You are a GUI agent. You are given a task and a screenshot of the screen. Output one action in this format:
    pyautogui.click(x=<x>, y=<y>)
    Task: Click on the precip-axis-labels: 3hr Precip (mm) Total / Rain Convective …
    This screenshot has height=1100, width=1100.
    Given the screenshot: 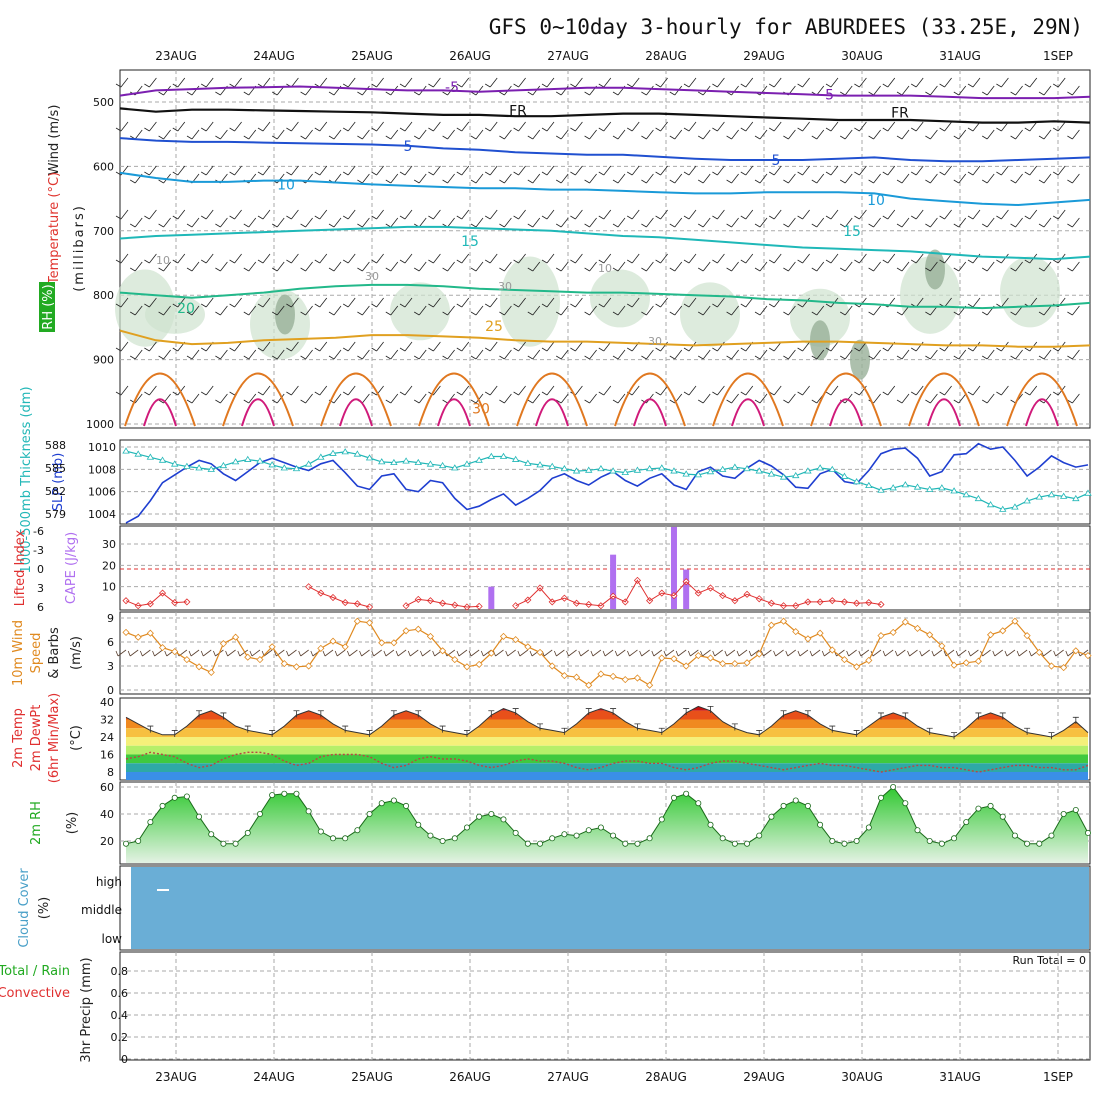 What is the action you would take?
    pyautogui.click(x=543, y=1008)
    